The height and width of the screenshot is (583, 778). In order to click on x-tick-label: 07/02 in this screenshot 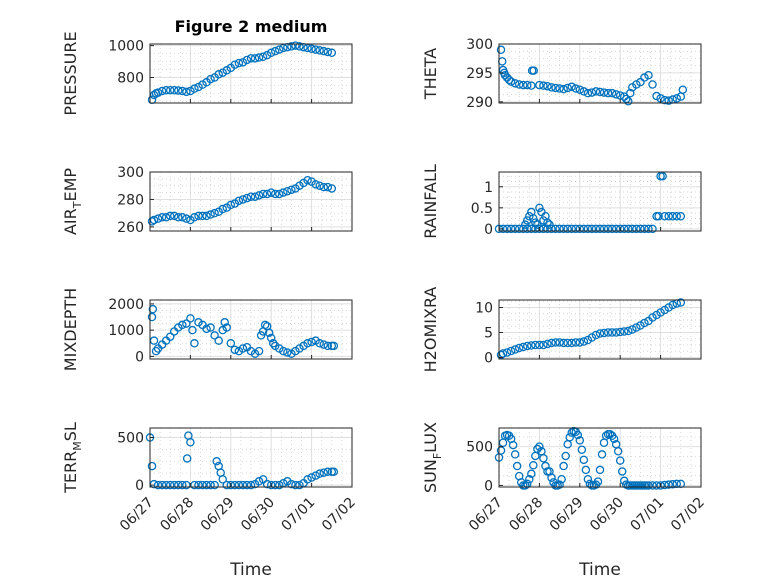, I will do `click(688, 515)`.